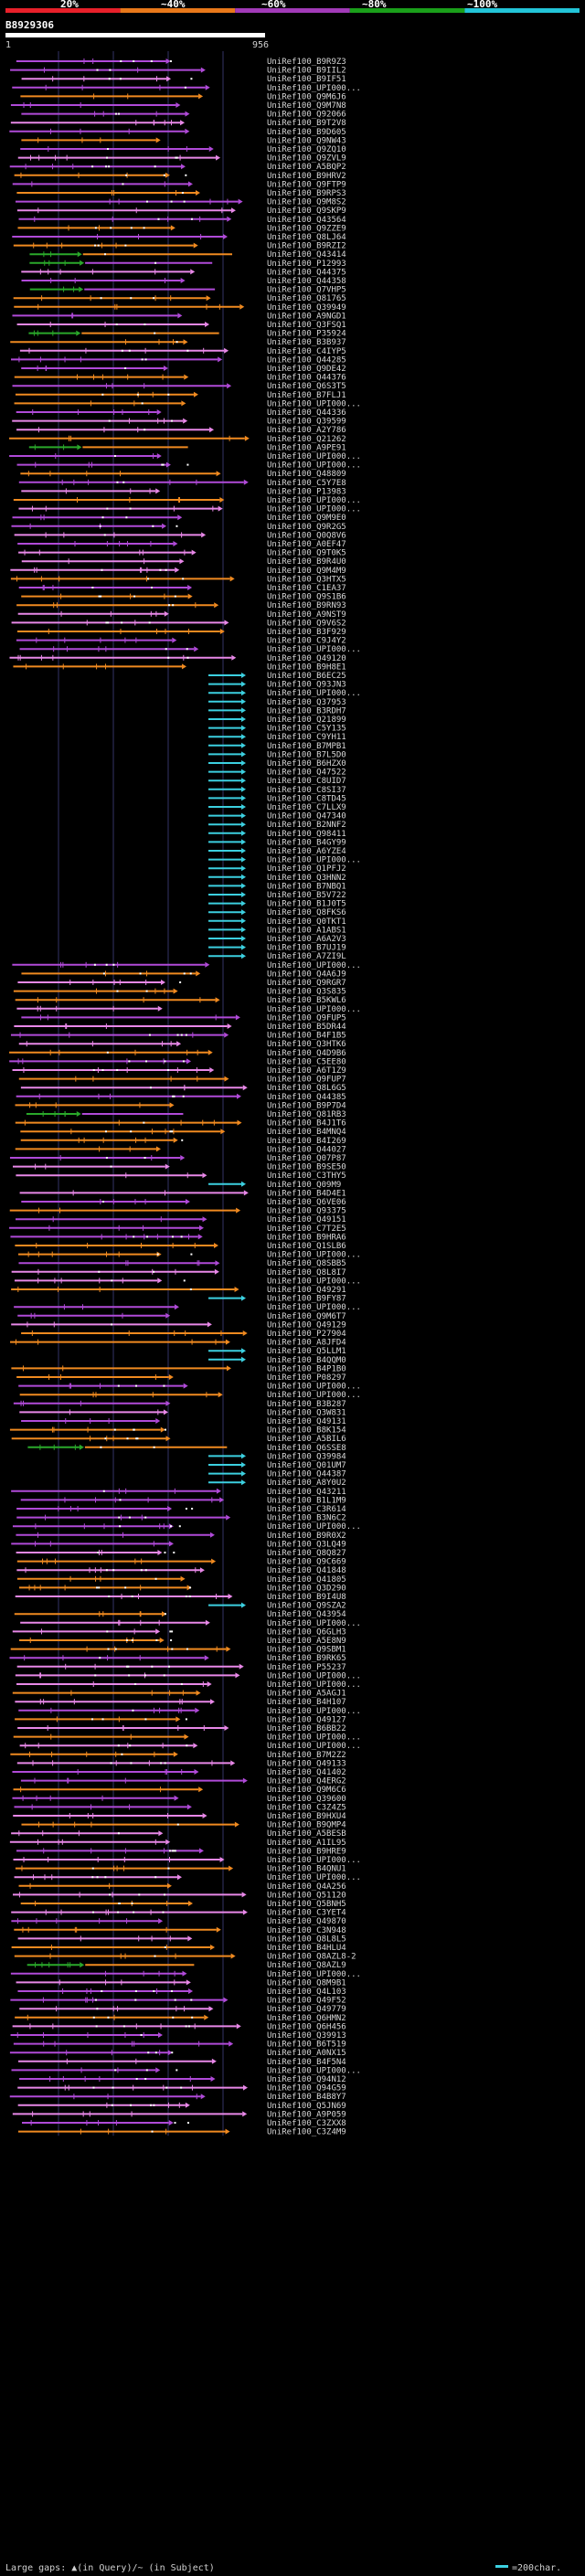 Image resolution: width=585 pixels, height=2576 pixels. What do you see at coordinates (277, 904) in the screenshot?
I see `hit-row: UniRef100_B1J0T5` at bounding box center [277, 904].